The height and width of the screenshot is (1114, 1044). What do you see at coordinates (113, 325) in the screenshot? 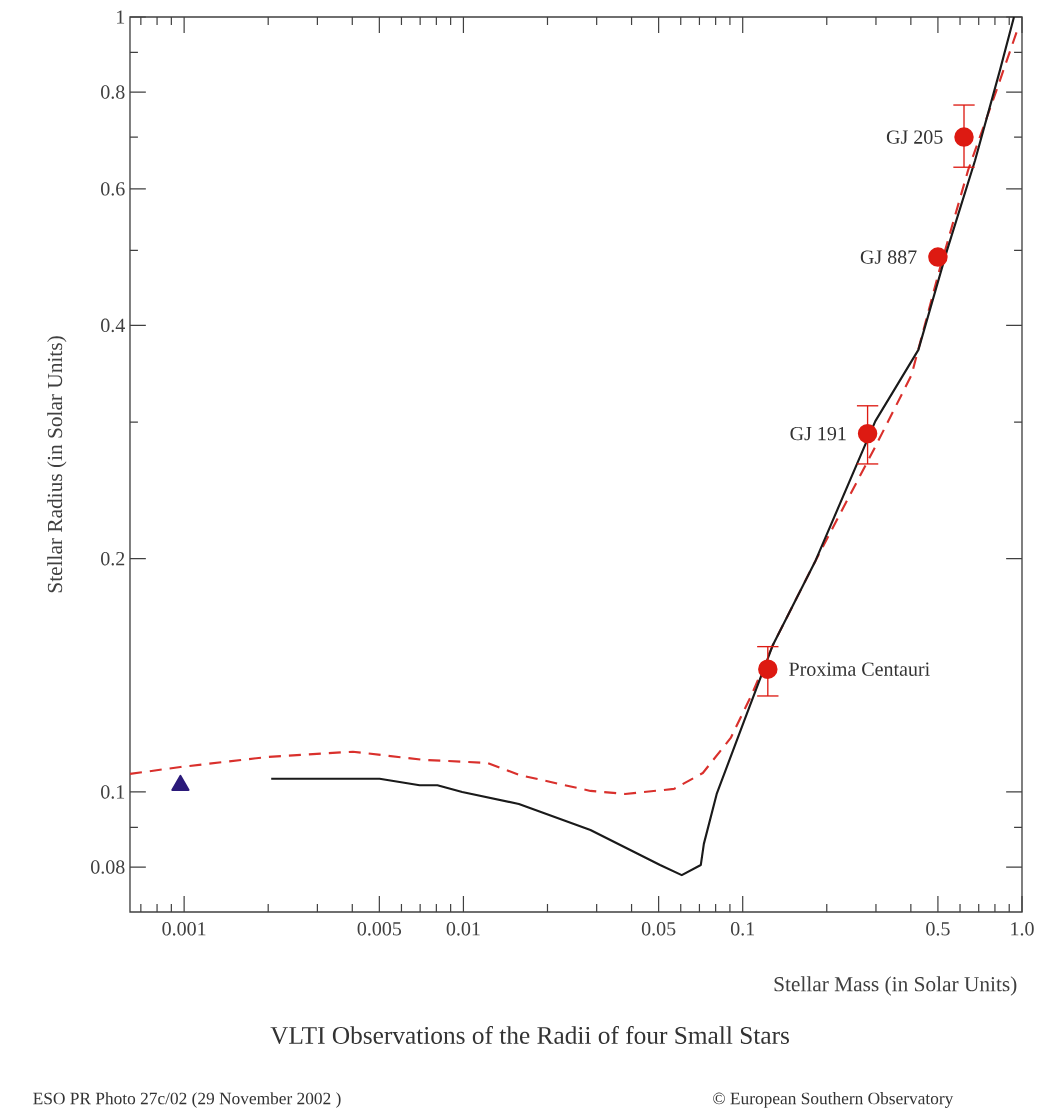
I see `y-tick-label: 0.4` at bounding box center [113, 325].